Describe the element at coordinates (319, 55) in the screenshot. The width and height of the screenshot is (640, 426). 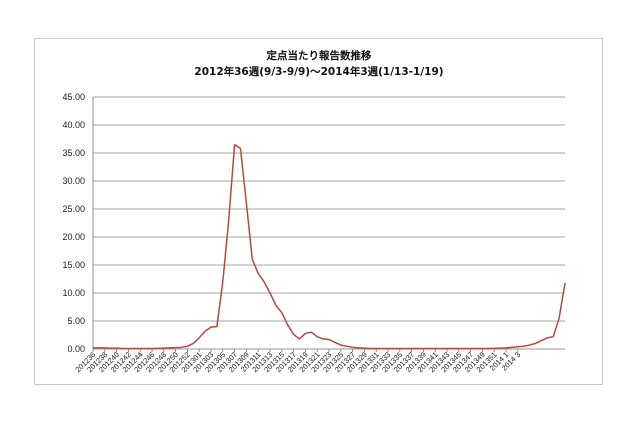
I see `chart-title: 定点当たり報告数推移` at that location.